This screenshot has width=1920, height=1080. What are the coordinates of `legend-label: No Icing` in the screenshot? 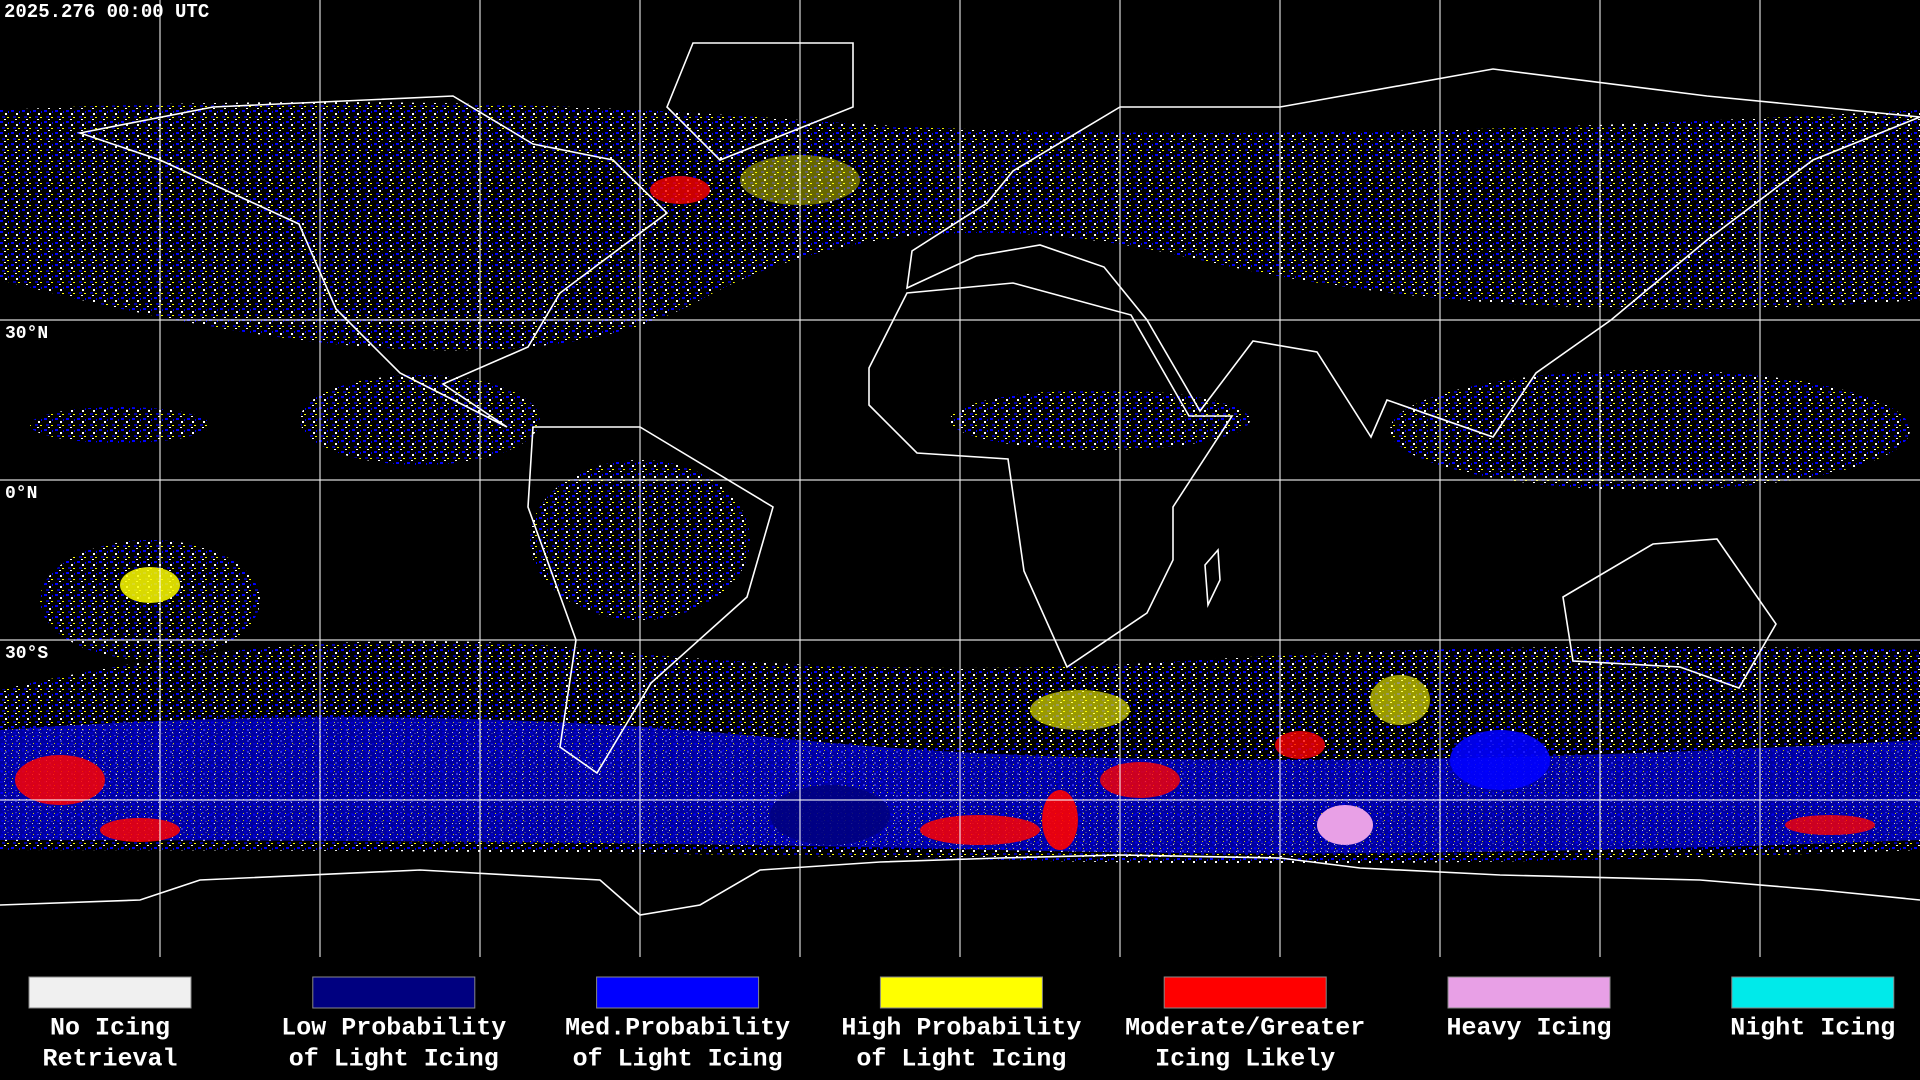 It's located at (110, 1028).